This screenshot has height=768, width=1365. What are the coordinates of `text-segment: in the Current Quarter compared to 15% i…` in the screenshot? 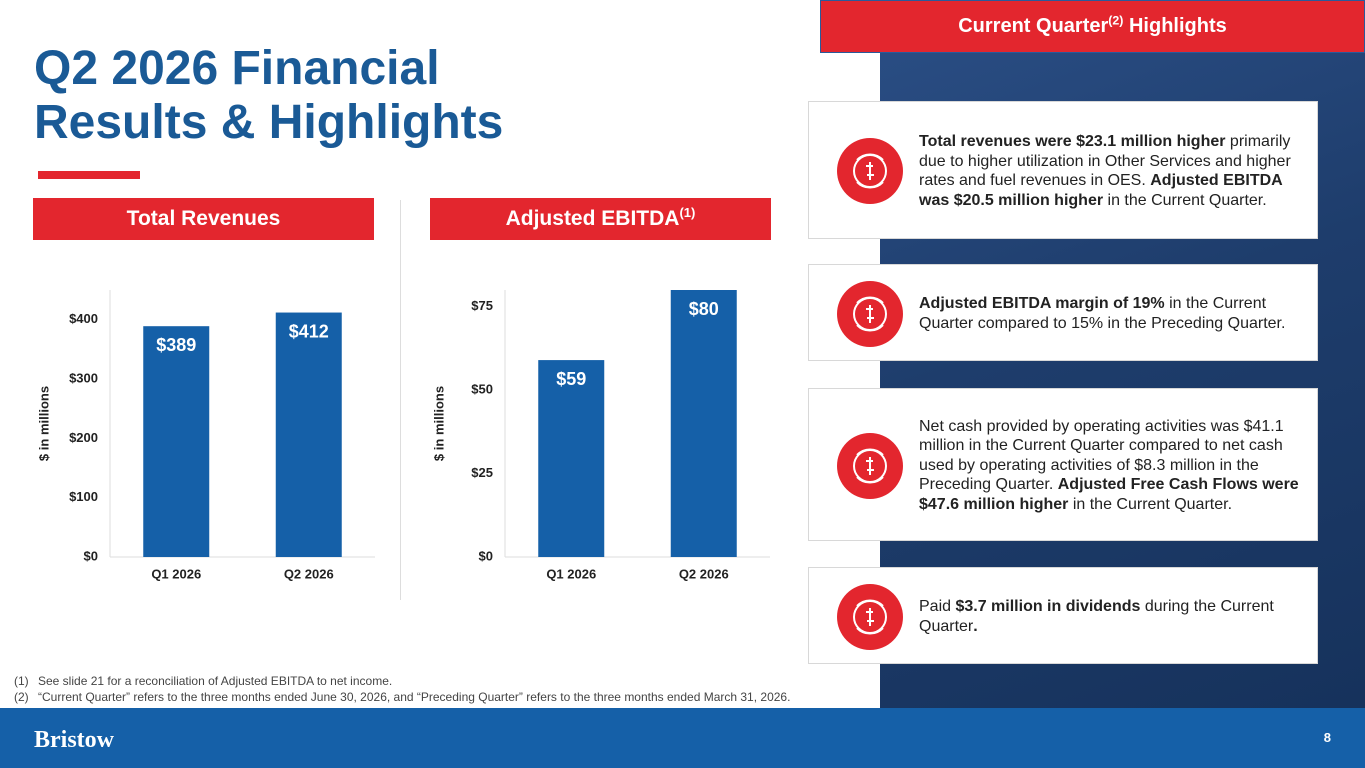 It's located at (1102, 313).